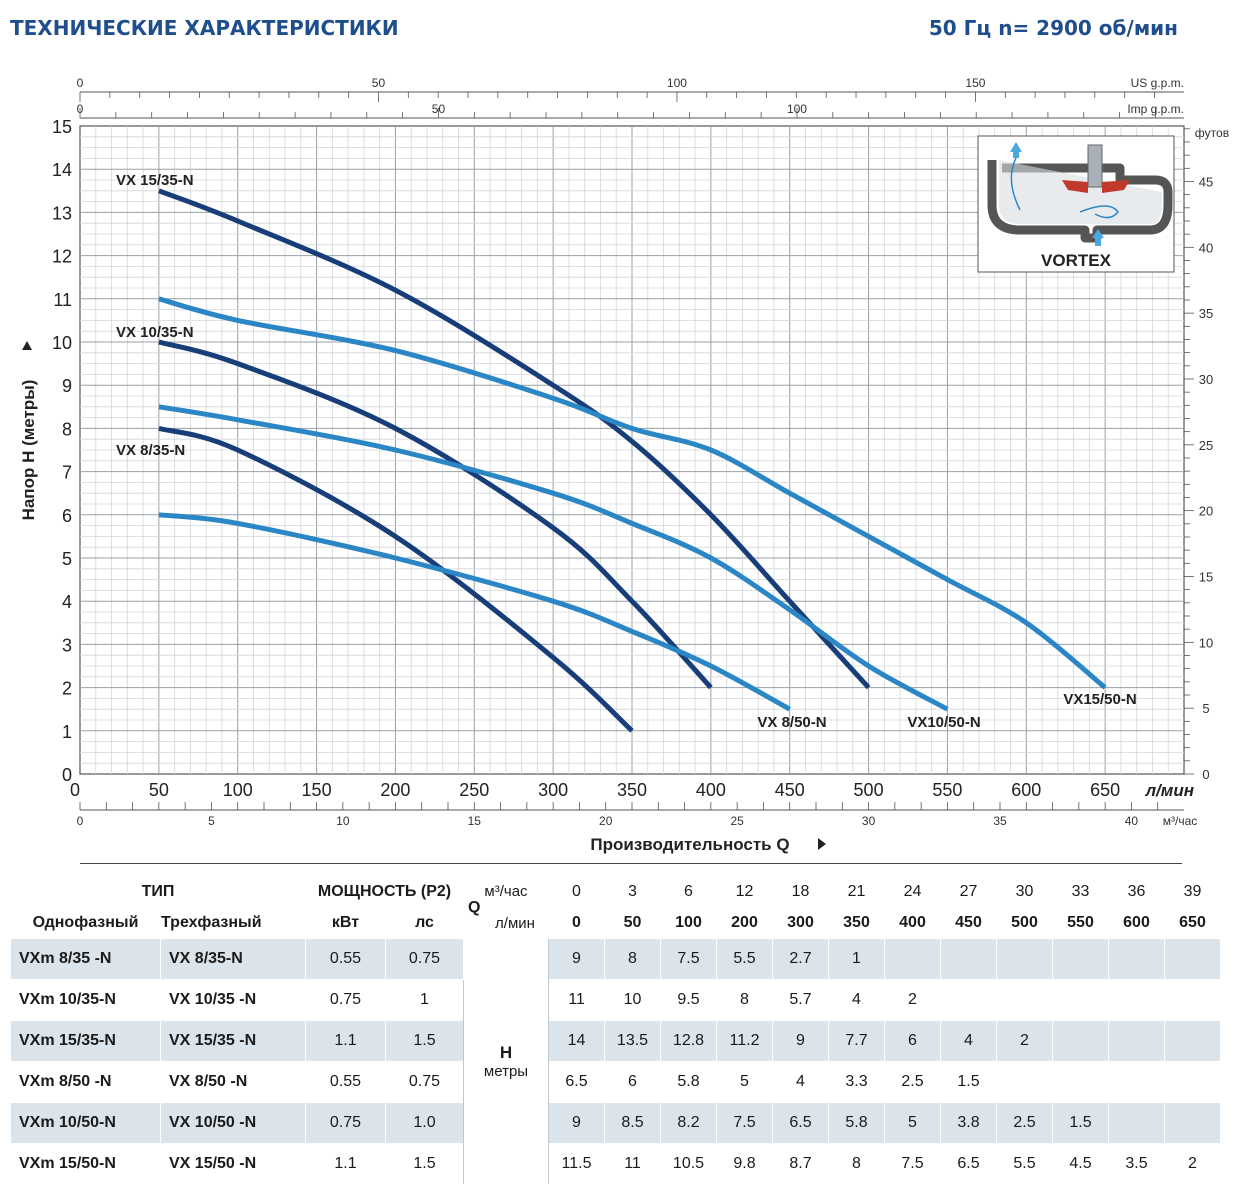 Image resolution: width=1240 pixels, height=1185 pixels. What do you see at coordinates (80, 83) in the screenshot?
I see `us-gpm-tick-label: 0` at bounding box center [80, 83].